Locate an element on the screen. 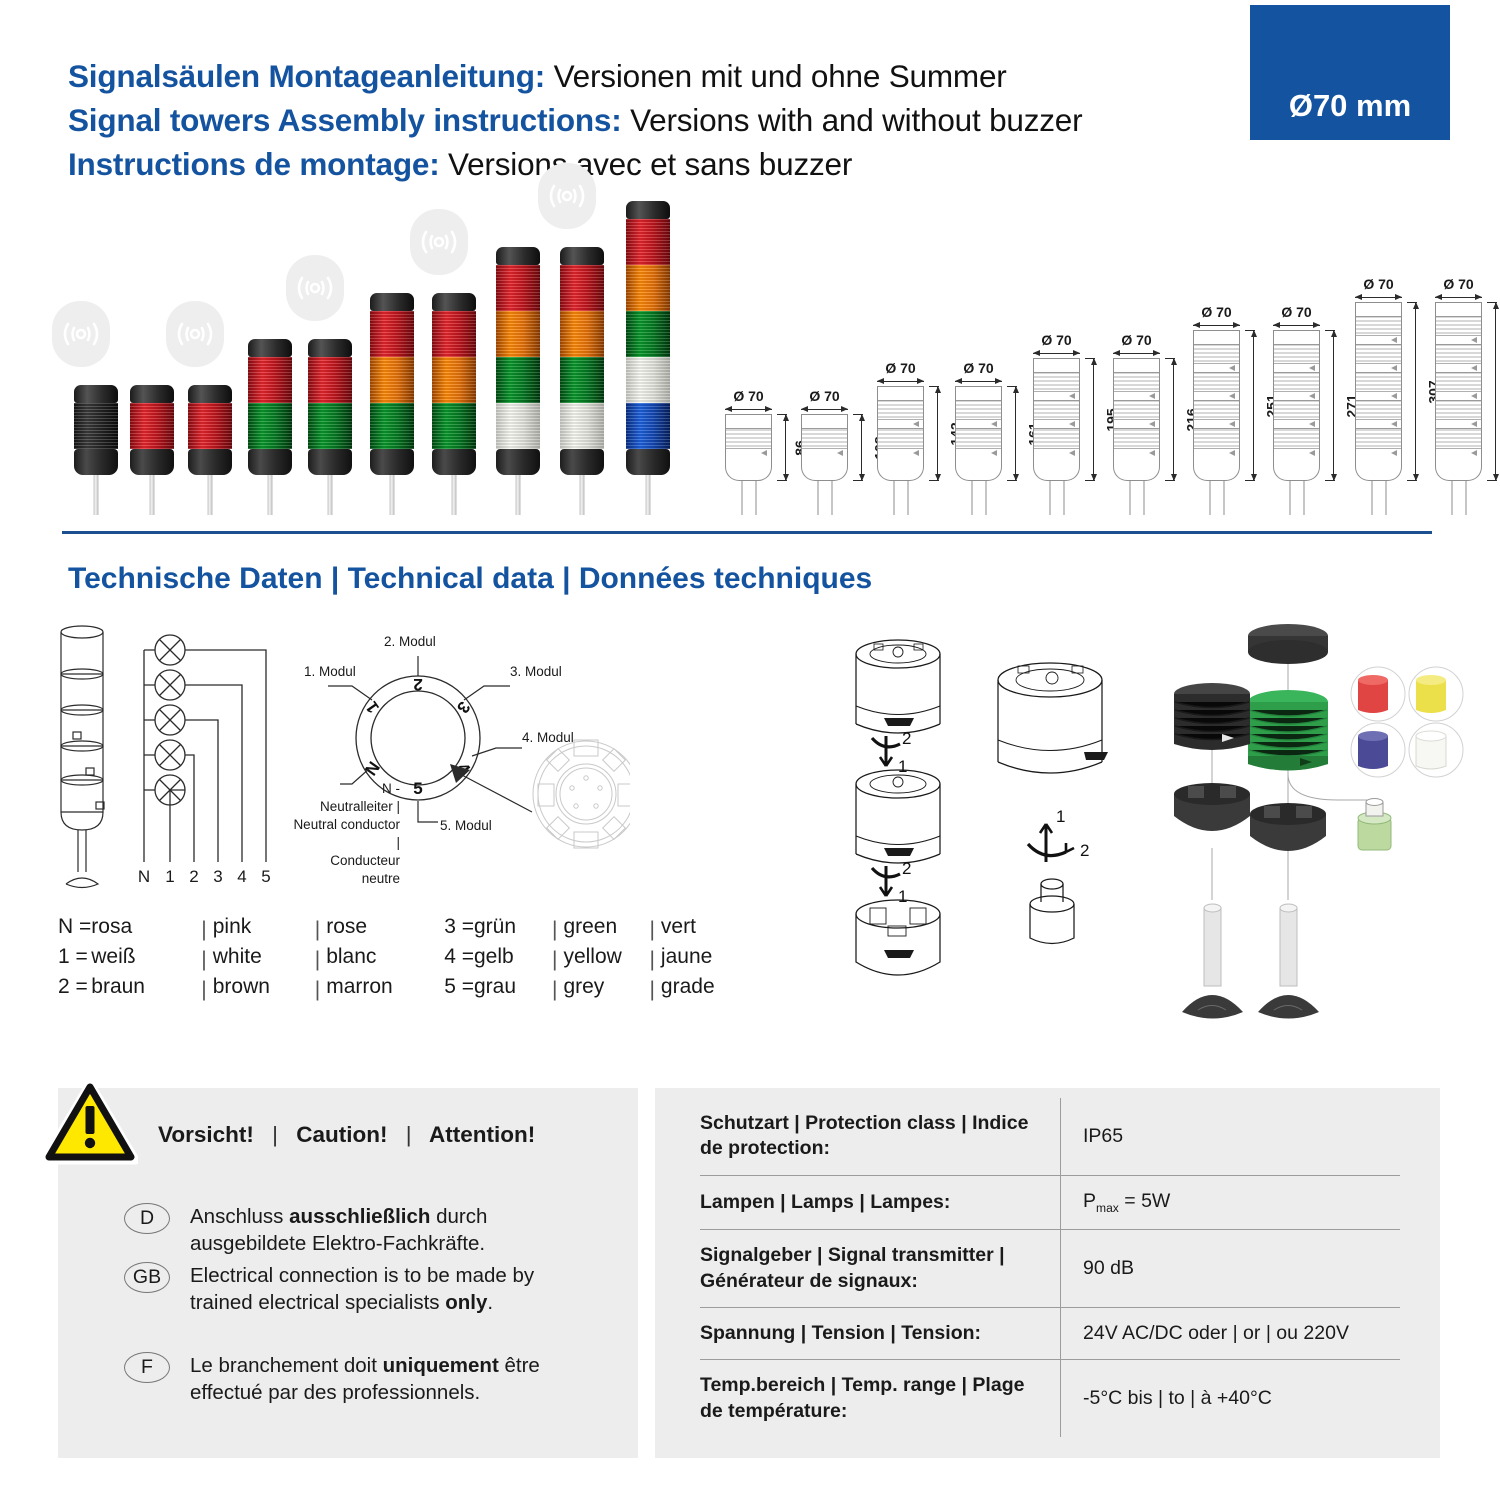 The width and height of the screenshot is (1500, 1500). tower-base is located at coordinates (518, 462).